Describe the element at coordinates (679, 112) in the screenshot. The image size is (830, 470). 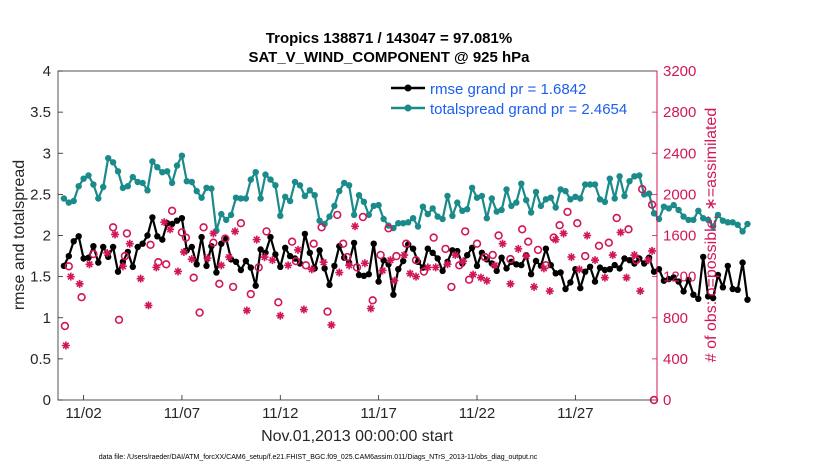
I see `y-tick-label-right: 2800` at that location.